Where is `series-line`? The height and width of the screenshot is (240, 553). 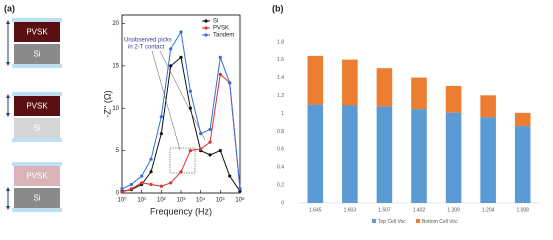 series-line is located at coordinates (181, 110).